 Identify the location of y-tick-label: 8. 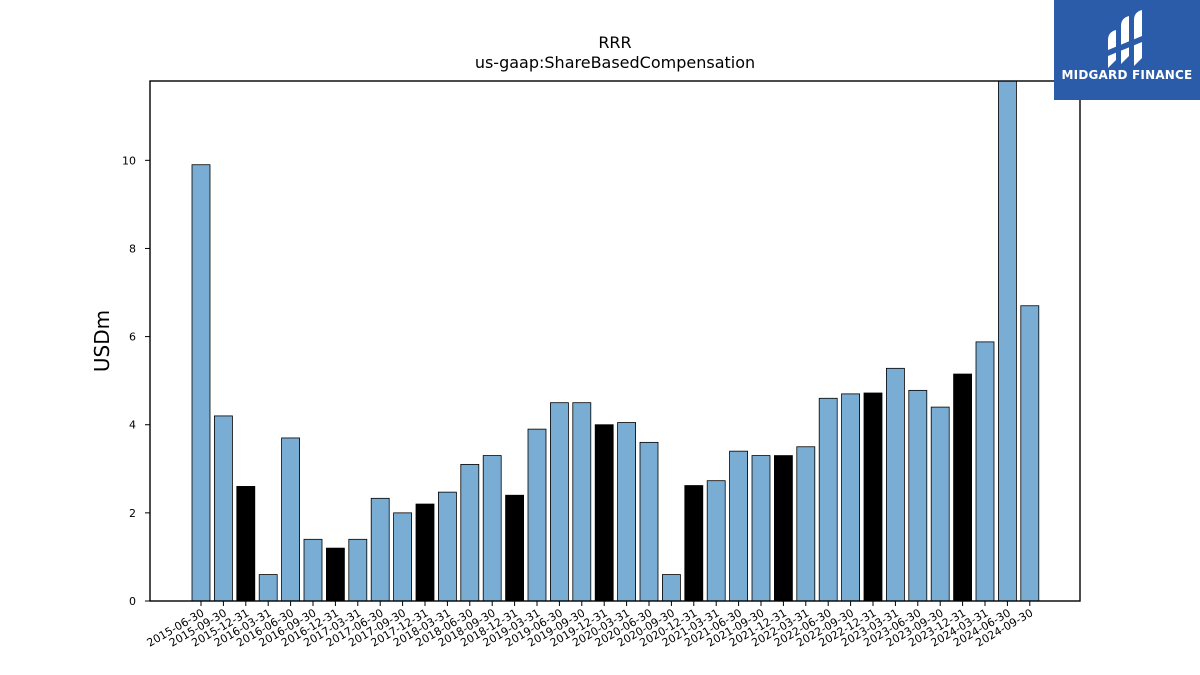
(132, 248).